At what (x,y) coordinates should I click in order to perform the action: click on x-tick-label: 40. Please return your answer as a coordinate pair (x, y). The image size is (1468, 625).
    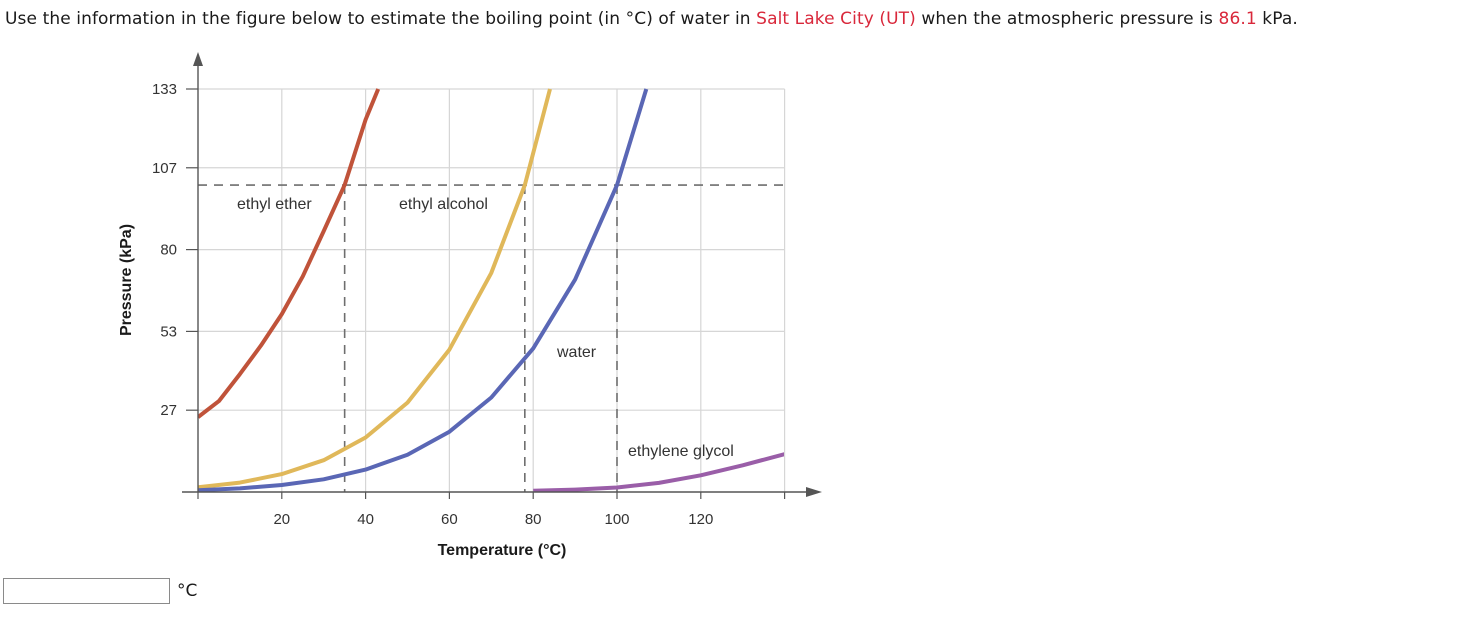
    Looking at the image, I should click on (365, 519).